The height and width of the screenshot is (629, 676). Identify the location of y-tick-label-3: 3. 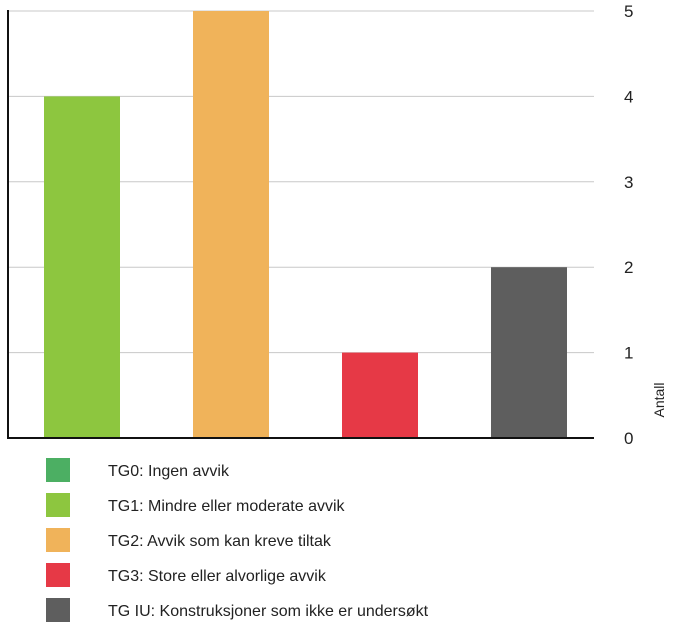
(628, 182).